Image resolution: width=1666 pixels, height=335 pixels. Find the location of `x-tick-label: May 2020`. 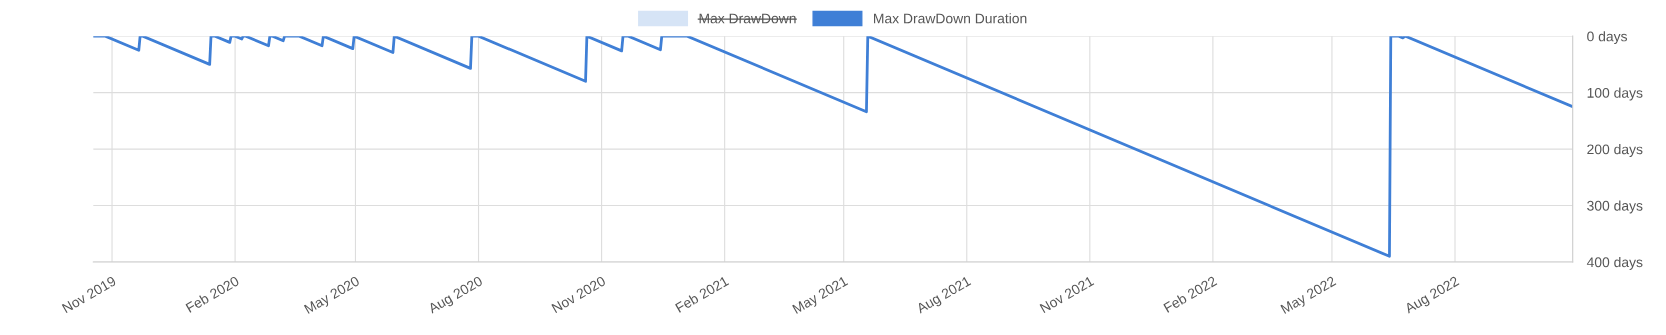

x-tick-label: May 2020 is located at coordinates (332, 296).